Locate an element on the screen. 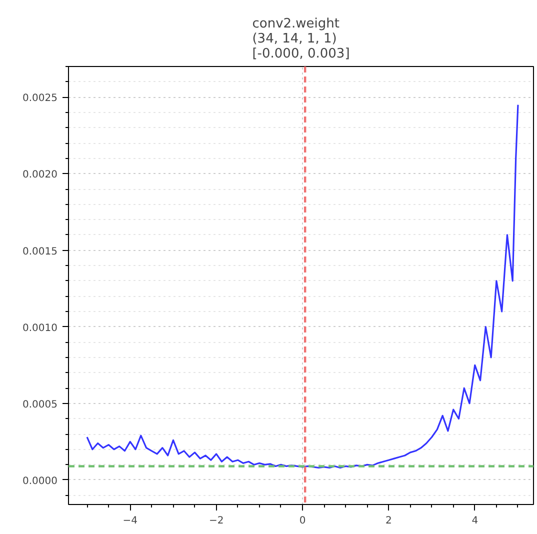  y-tick-label: 0.0020 is located at coordinates (40, 175).